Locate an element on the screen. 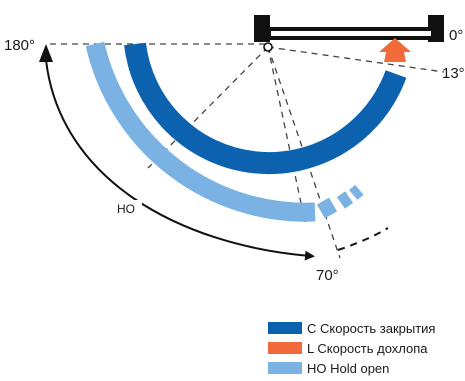 This screenshot has height=381, width=465. legend-swatch-latching is located at coordinates (285, 348).